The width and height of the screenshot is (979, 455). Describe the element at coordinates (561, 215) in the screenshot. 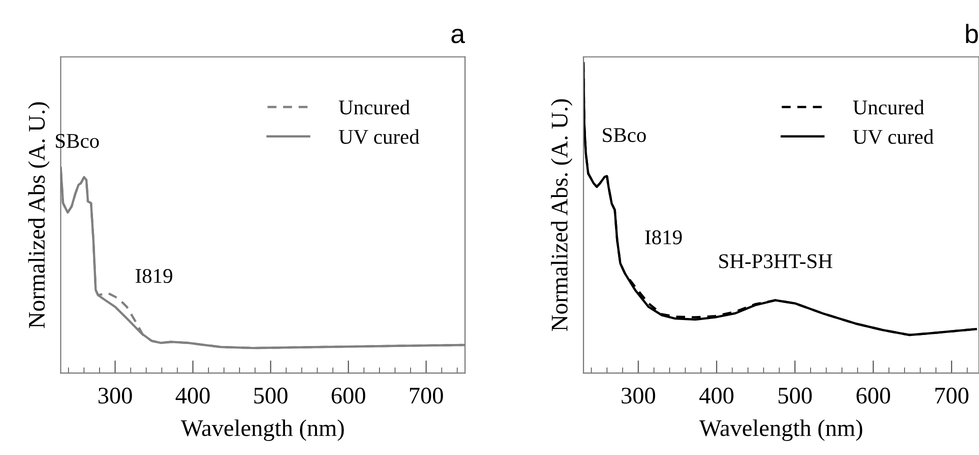

I see `y-axis-title: Normalized Abs. (A. U.)` at that location.